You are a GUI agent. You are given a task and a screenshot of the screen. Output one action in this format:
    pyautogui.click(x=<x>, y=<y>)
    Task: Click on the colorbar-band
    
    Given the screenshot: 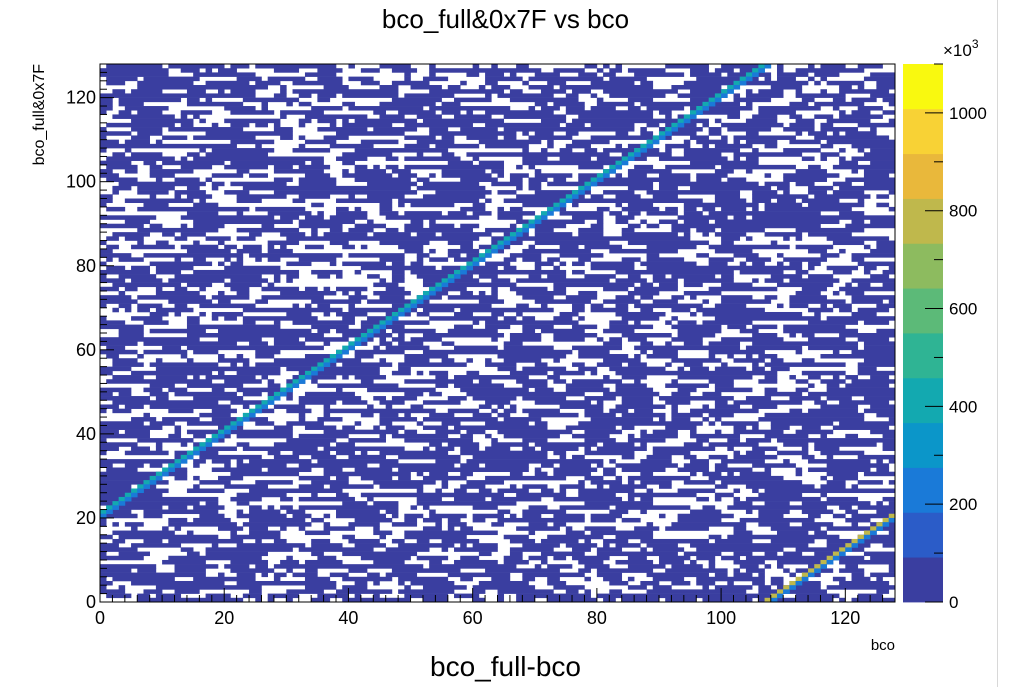 What is the action you would take?
    pyautogui.click(x=923, y=580)
    